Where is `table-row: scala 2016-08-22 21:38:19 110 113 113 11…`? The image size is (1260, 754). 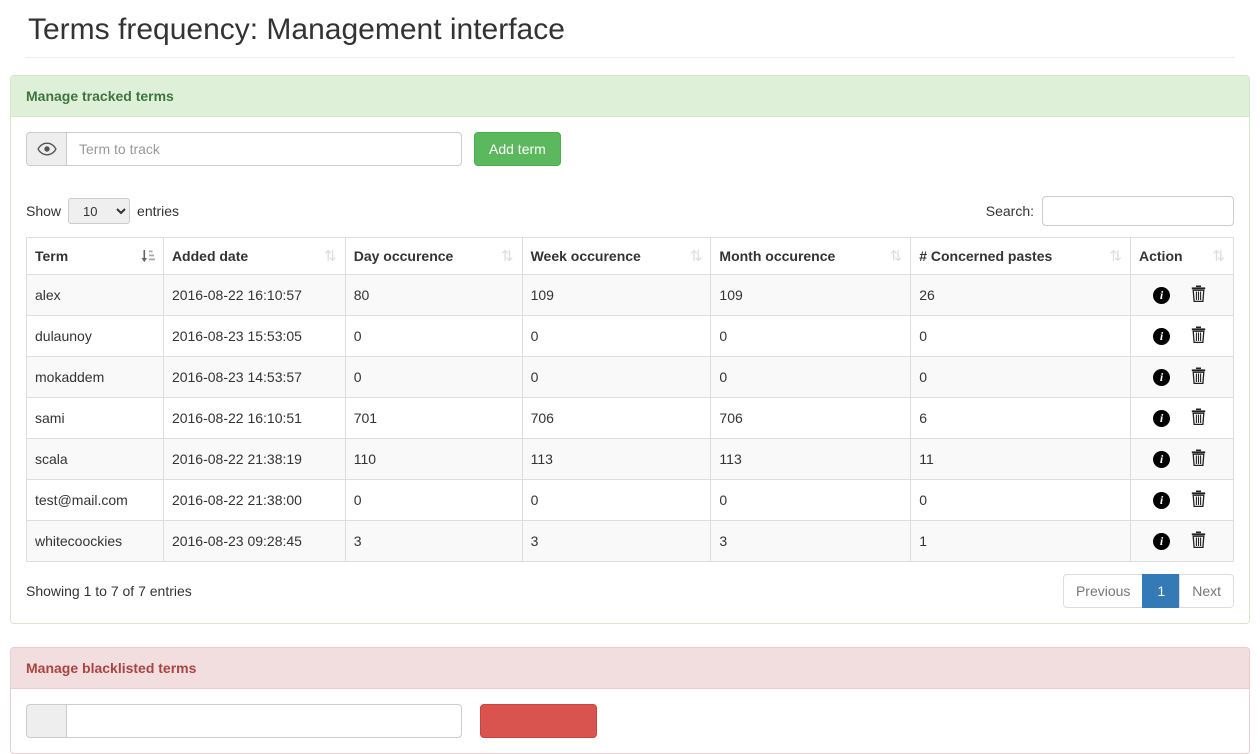 table-row: scala 2016-08-22 21:38:19 110 113 113 11… is located at coordinates (630, 459).